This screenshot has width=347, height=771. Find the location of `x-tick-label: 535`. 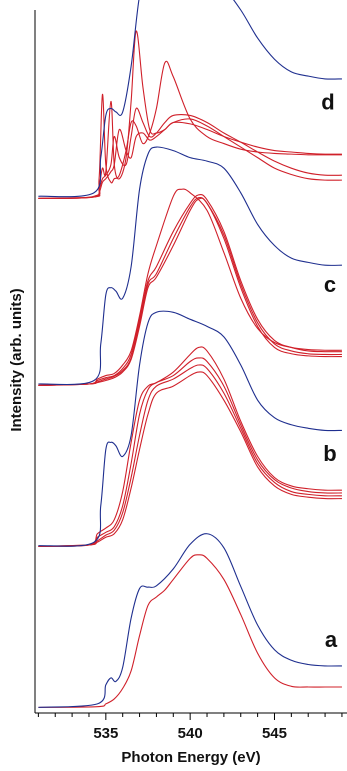

x-tick-label: 535 is located at coordinates (105, 733).